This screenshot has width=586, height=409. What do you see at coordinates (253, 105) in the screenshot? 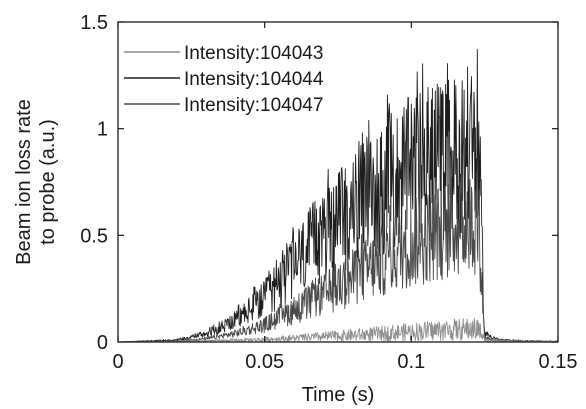
I see `legend-label-2: Intensity:104047` at bounding box center [253, 105].